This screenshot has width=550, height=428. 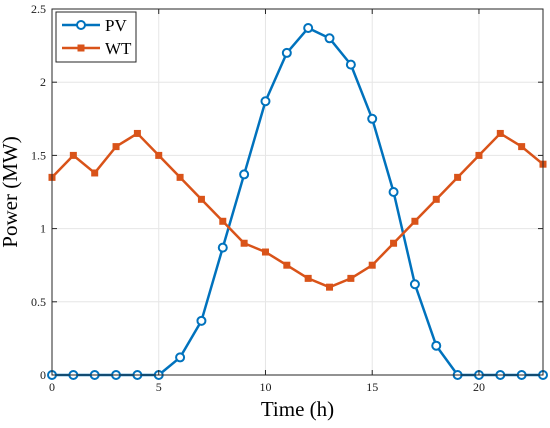 What do you see at coordinates (81, 48) in the screenshot?
I see `legend-marker-square-icon` at bounding box center [81, 48].